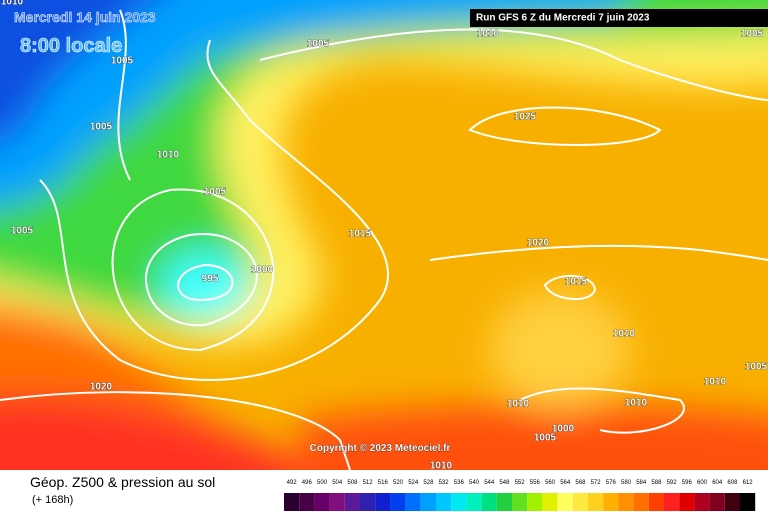  What do you see at coordinates (534, 437) in the screenshot?
I see `warm-south` at bounding box center [534, 437].